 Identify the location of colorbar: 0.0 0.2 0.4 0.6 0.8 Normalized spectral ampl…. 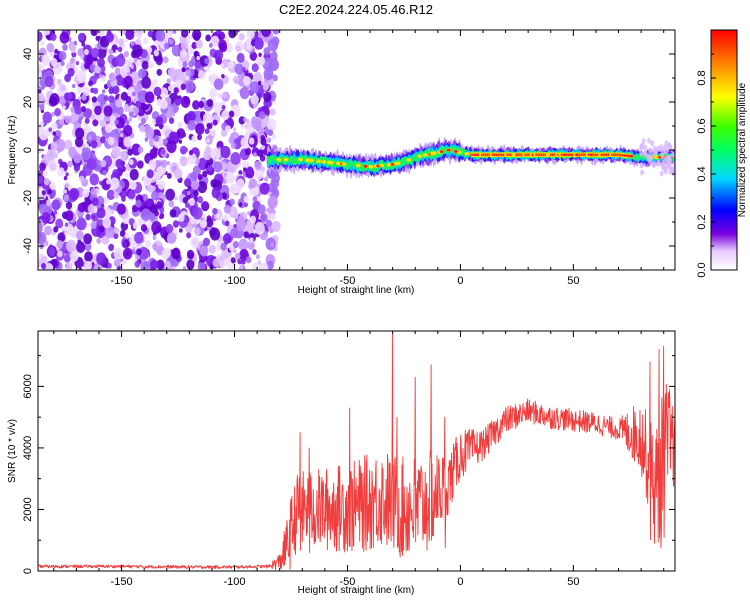
(722, 153).